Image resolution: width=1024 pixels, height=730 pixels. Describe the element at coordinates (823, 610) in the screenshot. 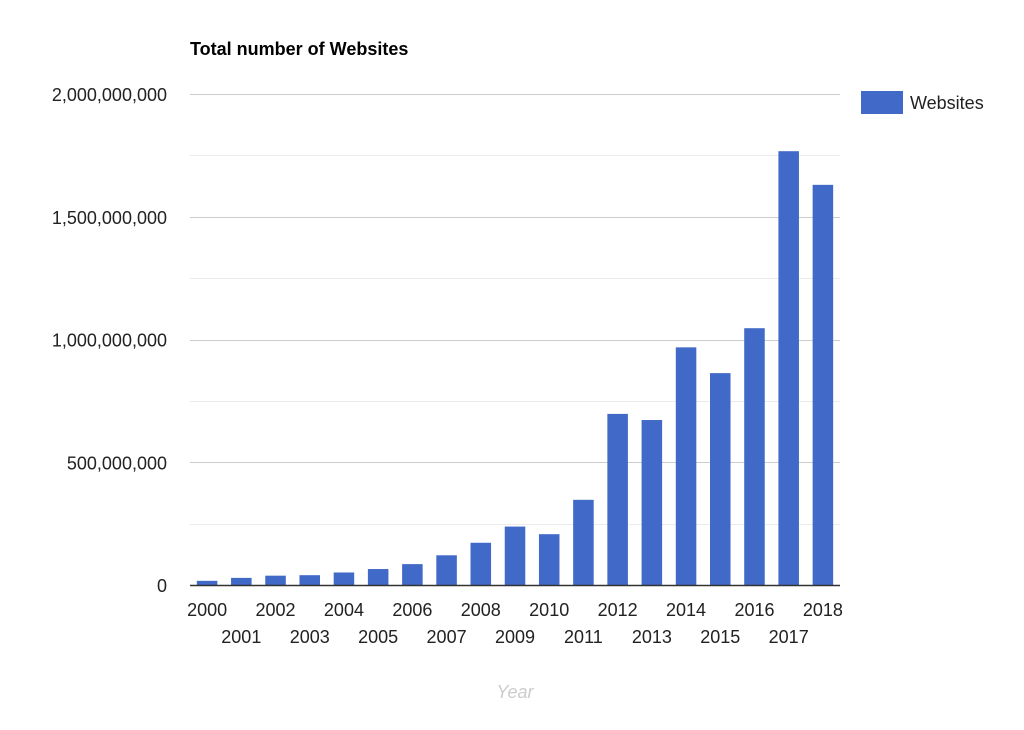

I see `x-tick-label: 2018` at that location.